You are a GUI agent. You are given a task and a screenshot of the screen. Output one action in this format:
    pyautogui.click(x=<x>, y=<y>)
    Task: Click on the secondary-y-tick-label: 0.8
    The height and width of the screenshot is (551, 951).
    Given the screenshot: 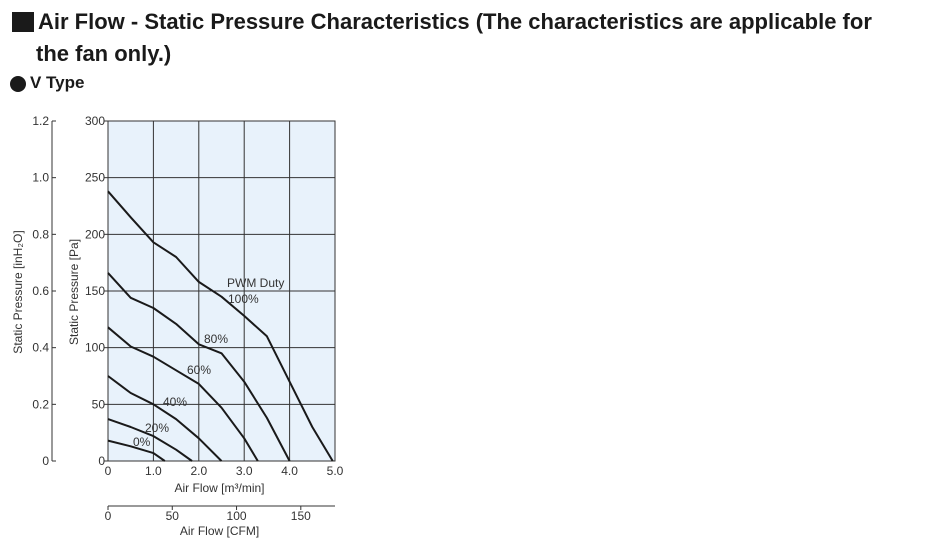 What is the action you would take?
    pyautogui.click(x=40, y=234)
    